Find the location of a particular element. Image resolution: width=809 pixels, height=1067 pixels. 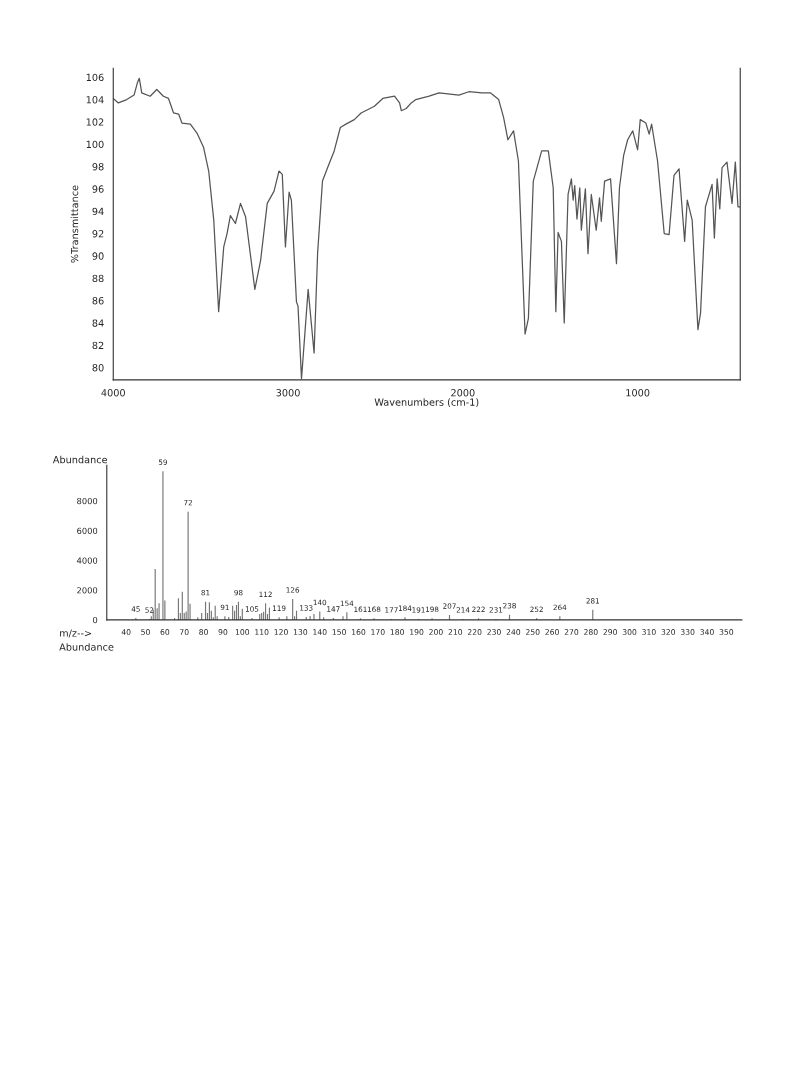

x-tick-label: 2000 is located at coordinates (463, 393).